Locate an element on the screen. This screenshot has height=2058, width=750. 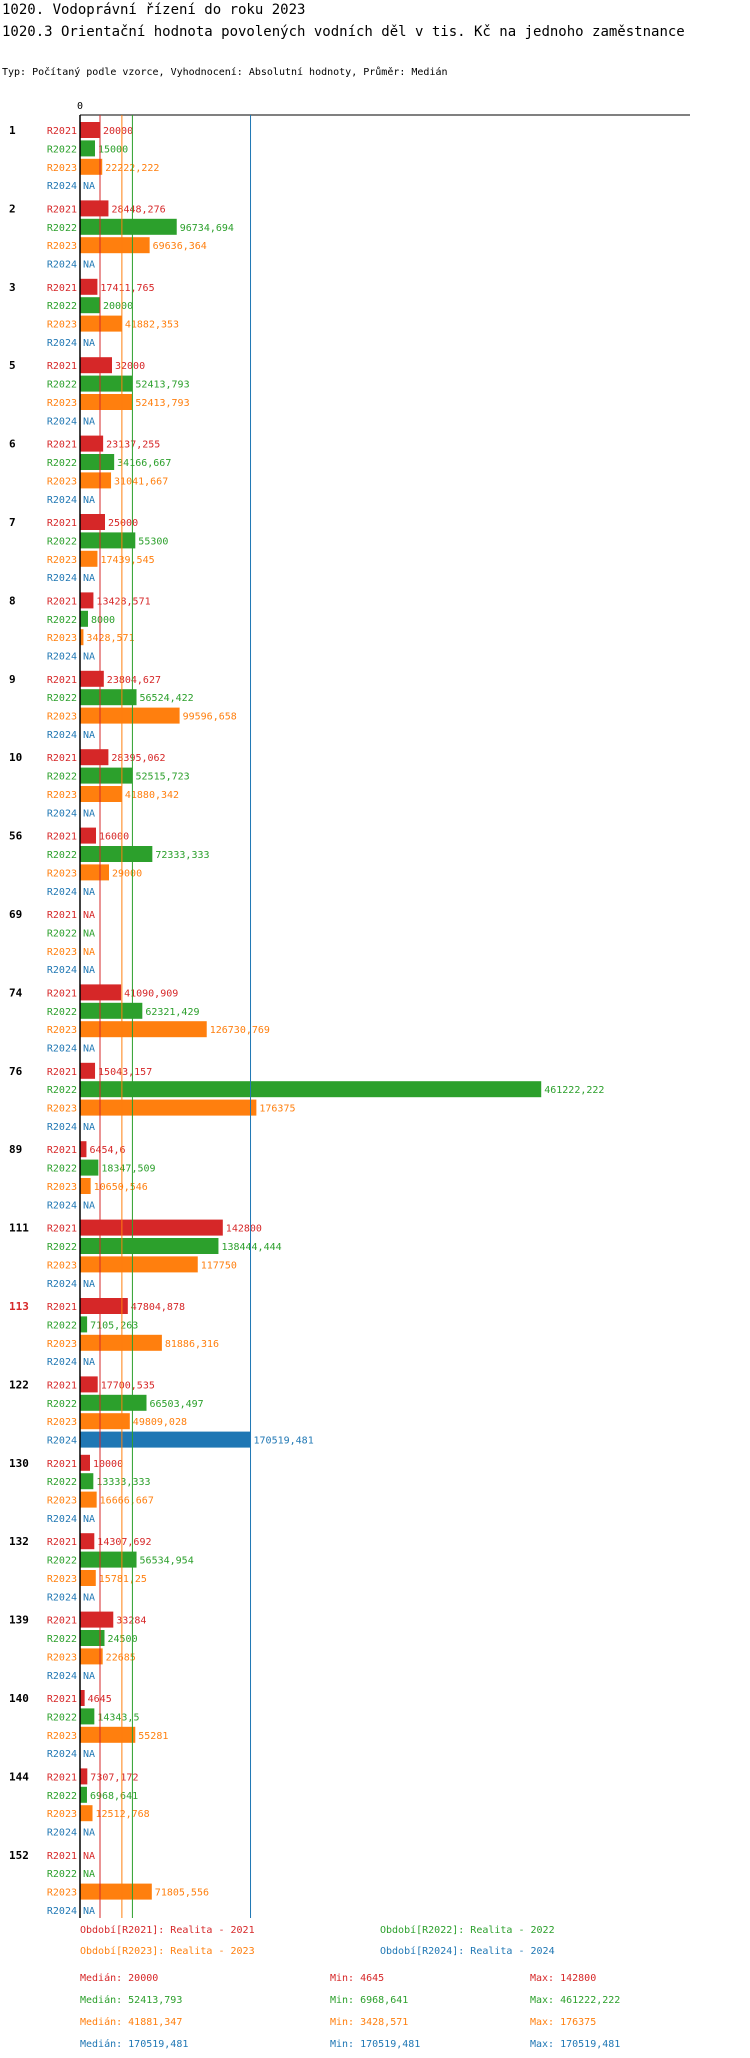
series-label-76-R2022: R2022 is located at coordinates (62, 1090).